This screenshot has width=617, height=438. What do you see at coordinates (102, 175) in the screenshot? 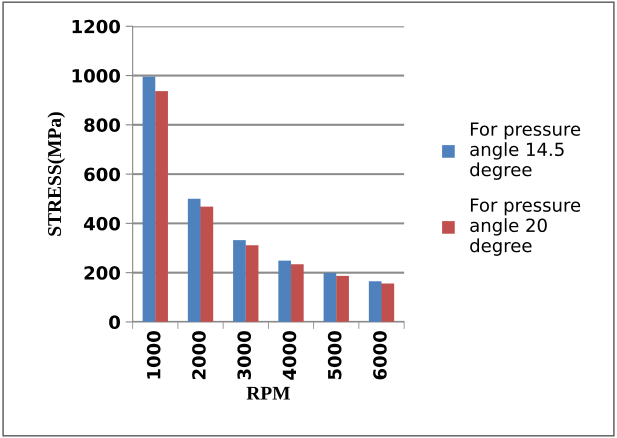
I see `y-tick-label: 600` at bounding box center [102, 175].